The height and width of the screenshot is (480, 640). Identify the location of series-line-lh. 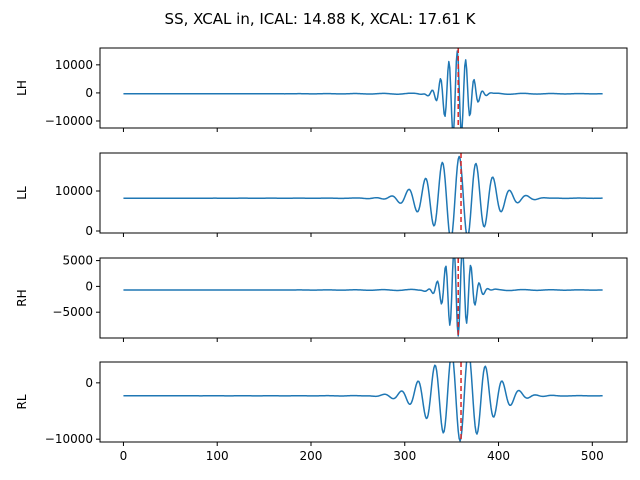
(363, 89).